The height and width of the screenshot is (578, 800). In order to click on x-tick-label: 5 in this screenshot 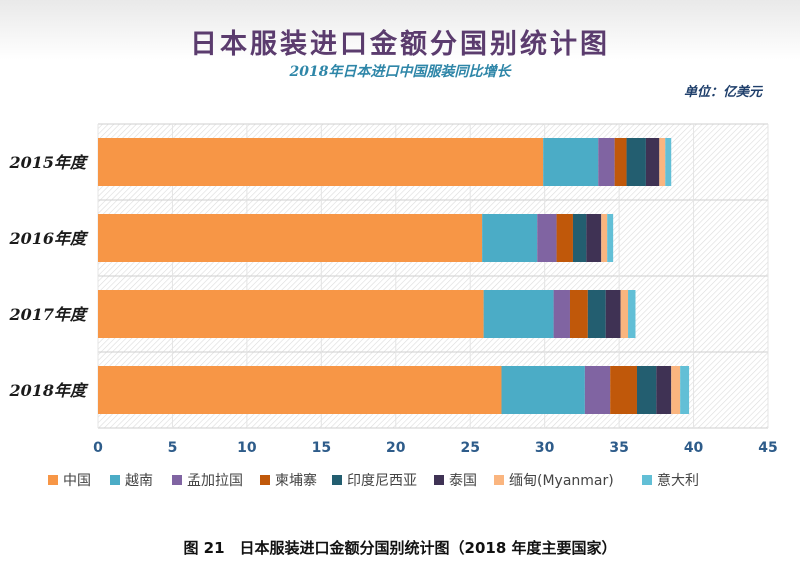, I will do `click(173, 448)`.